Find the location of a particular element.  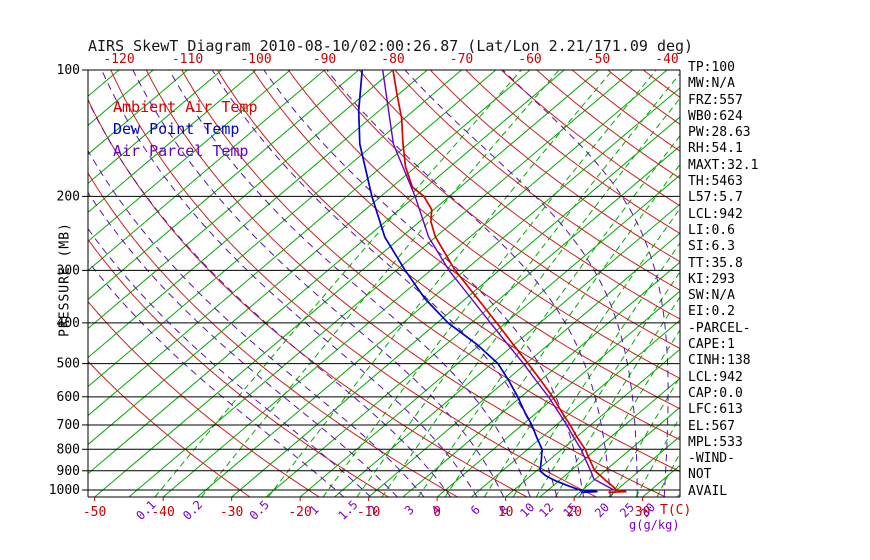

stat-line: TT:35.8 is located at coordinates (715, 263).